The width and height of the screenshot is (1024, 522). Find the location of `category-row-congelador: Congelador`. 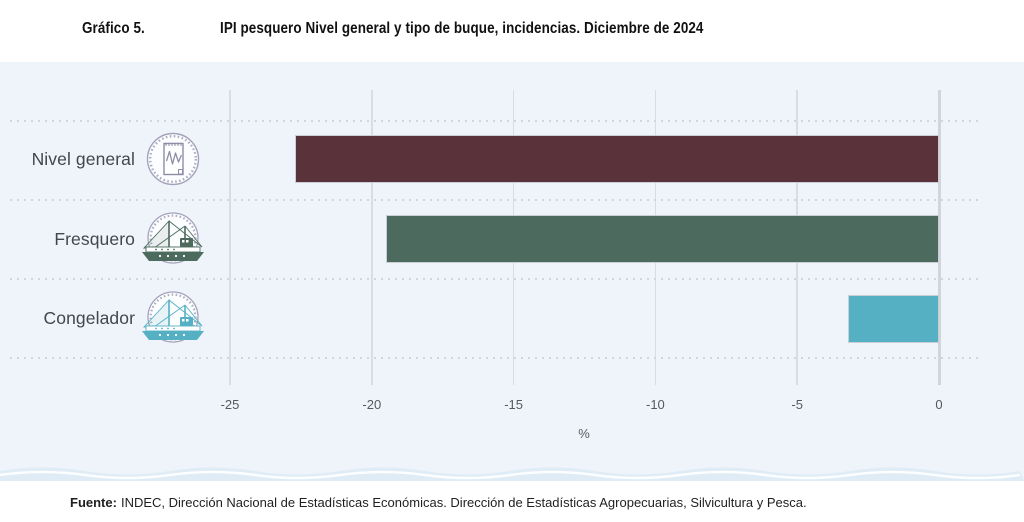

category-row-congelador: Congelador is located at coordinates (104, 318).